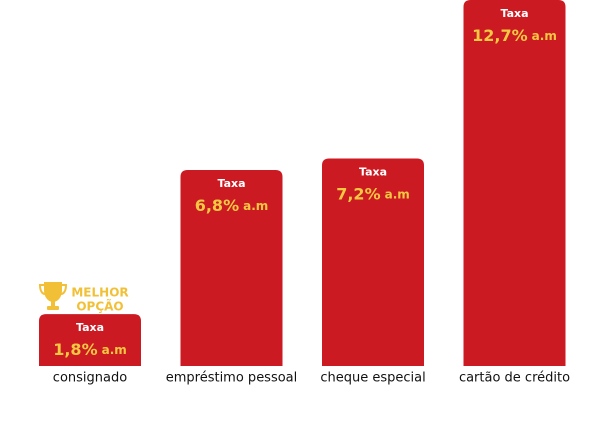 Image resolution: width=600 pixels, height=435 pixels. What do you see at coordinates (217, 205) in the screenshot?
I see `value-number: 6,8%` at bounding box center [217, 205].